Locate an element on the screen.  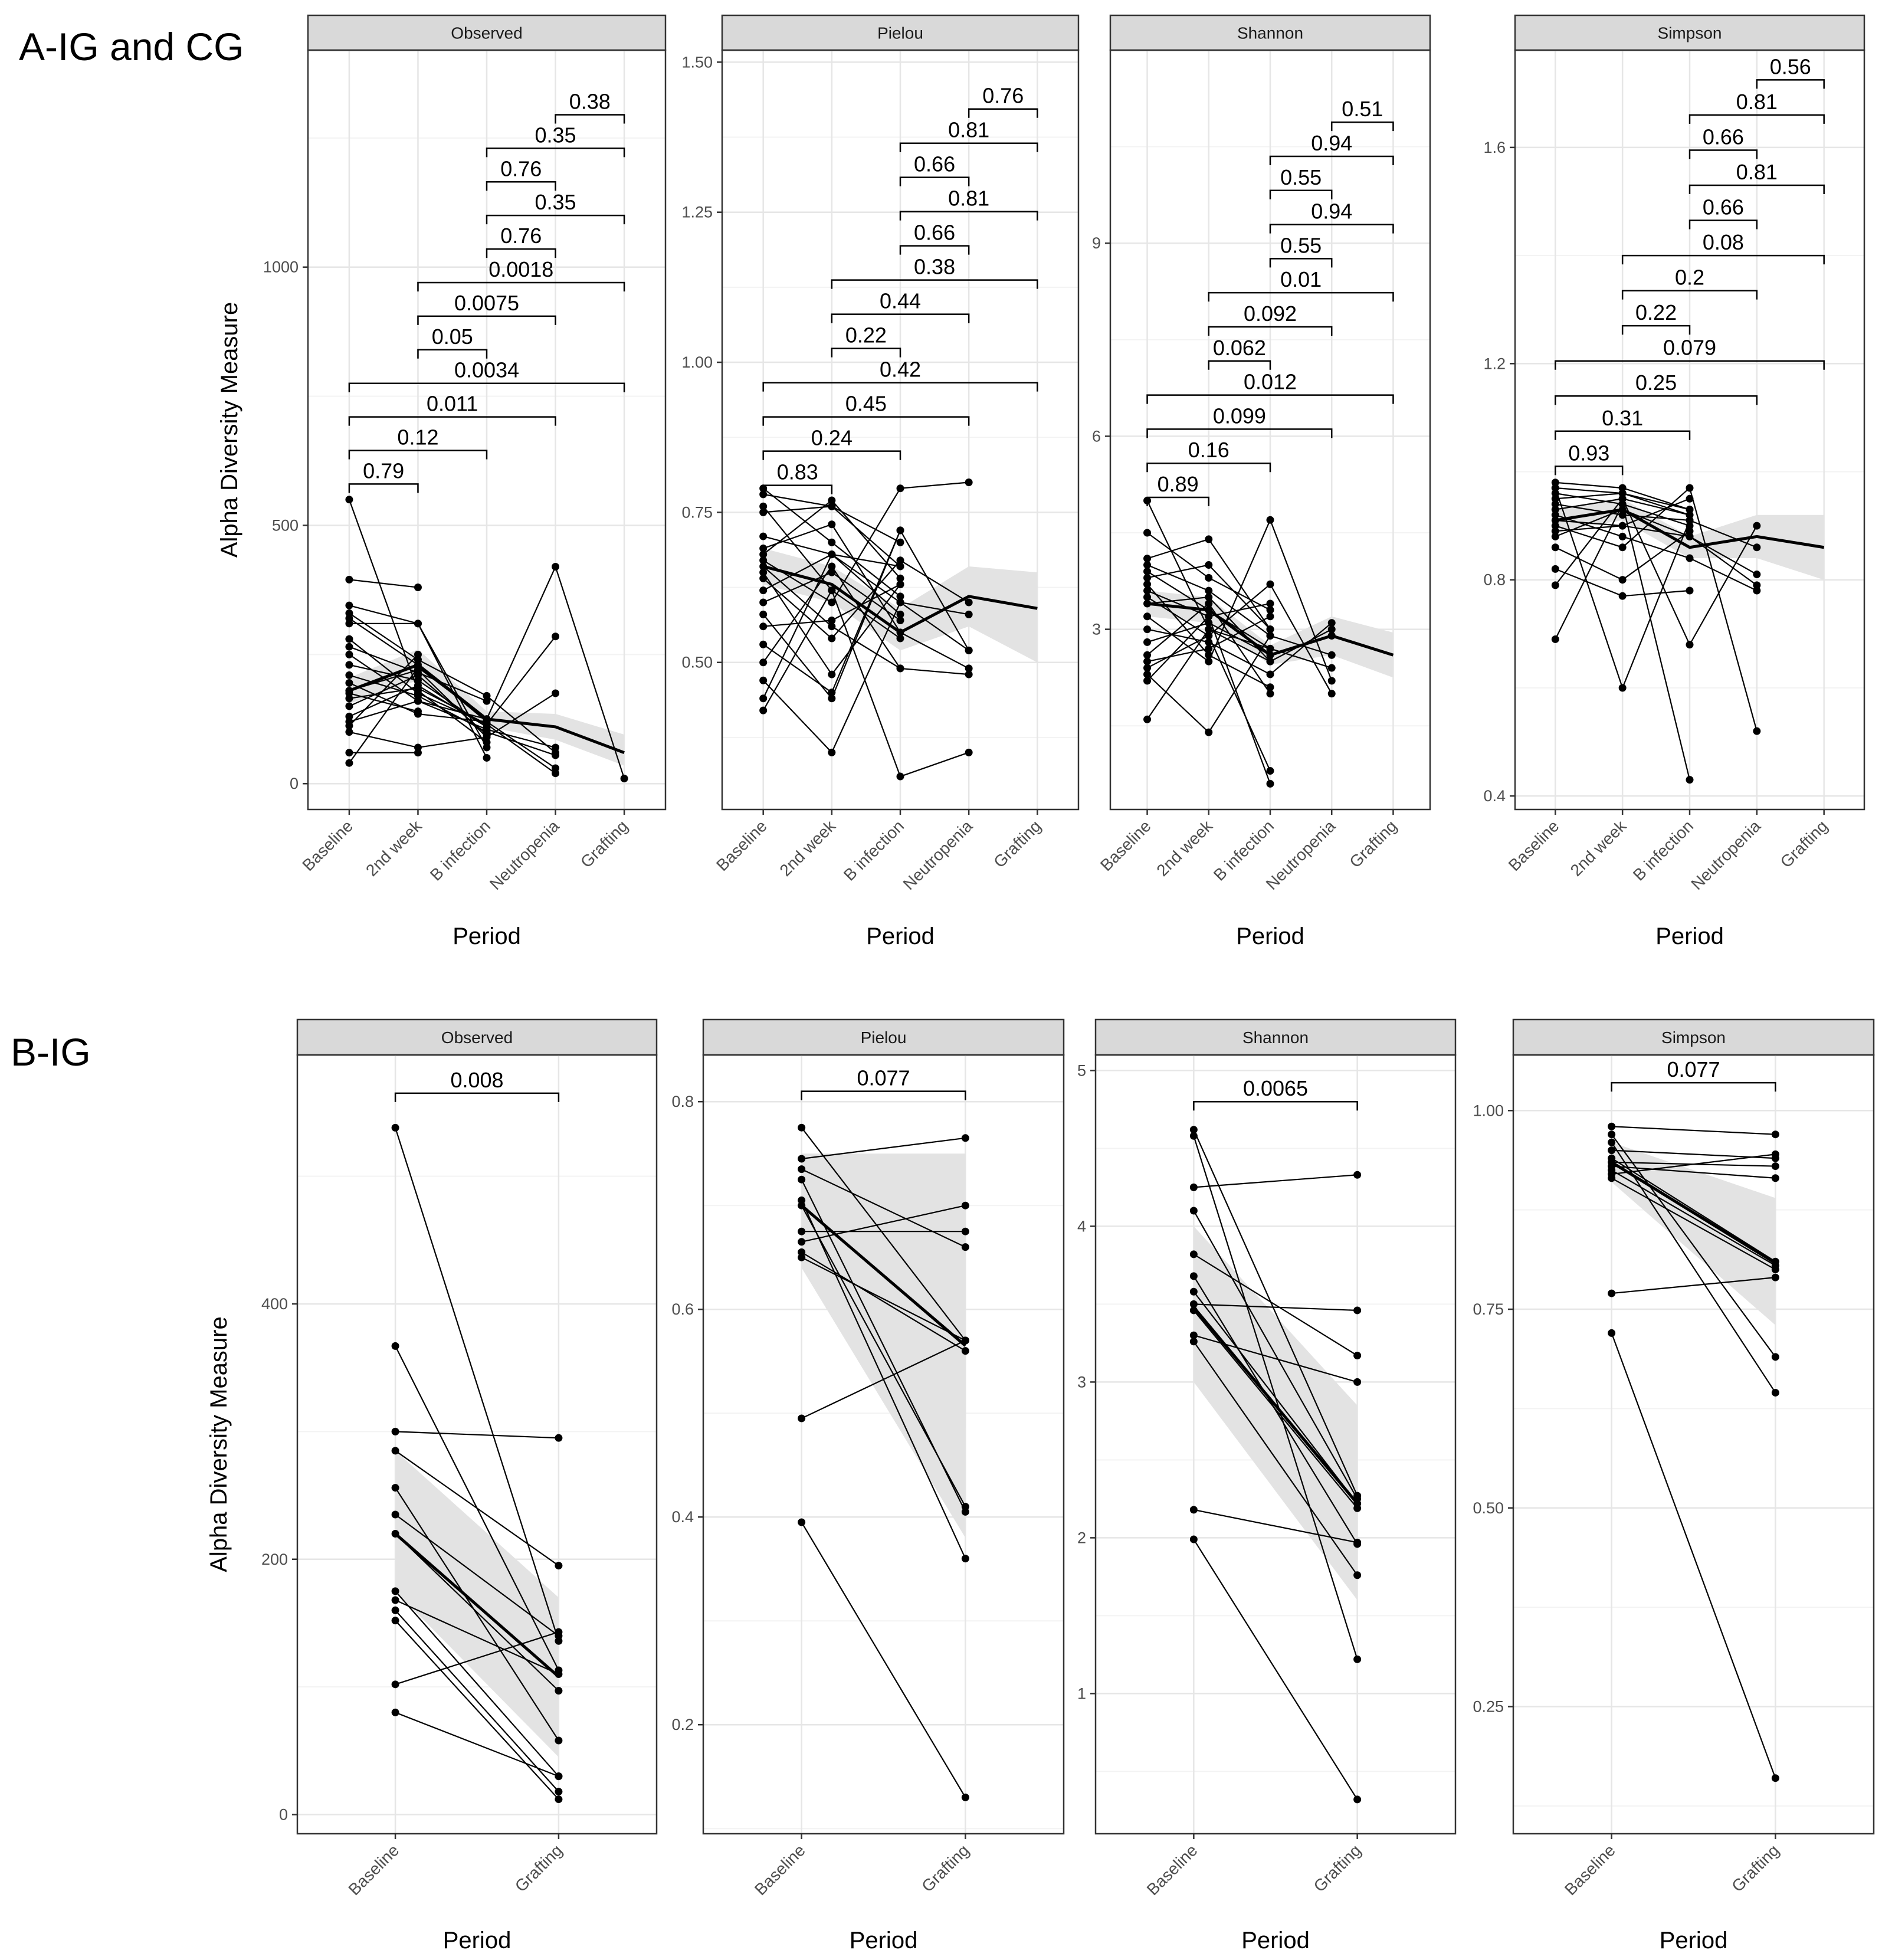
p-value-label: 0.66 is located at coordinates (1723, 207).